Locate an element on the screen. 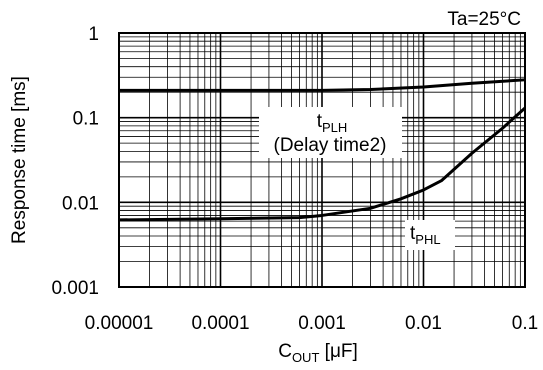 Image resolution: width=543 pixels, height=370 pixels. tplh-label-bg is located at coordinates (330, 132).